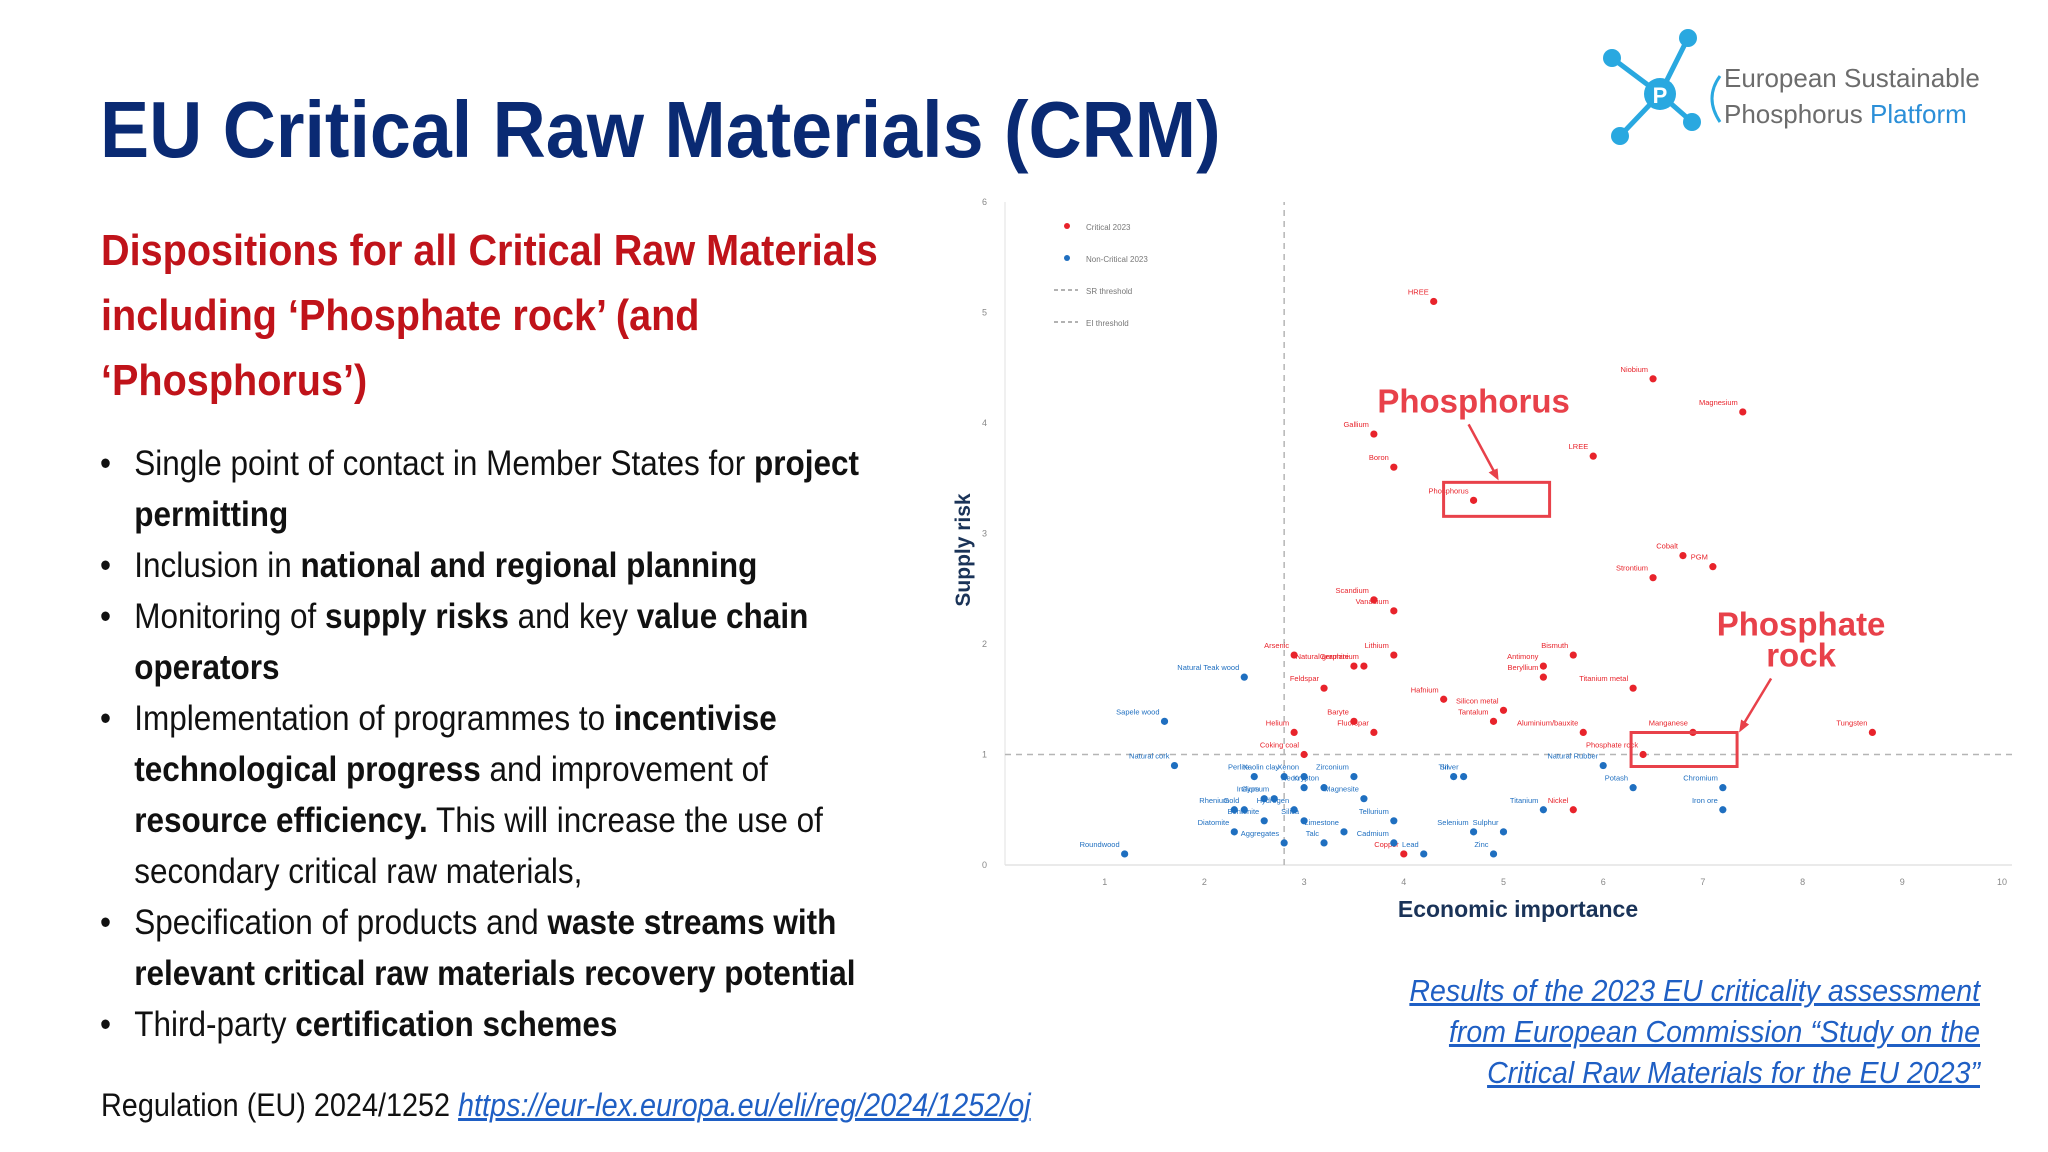 The image size is (2048, 1152). I want to click on point-label: Silica, so click(1290, 811).